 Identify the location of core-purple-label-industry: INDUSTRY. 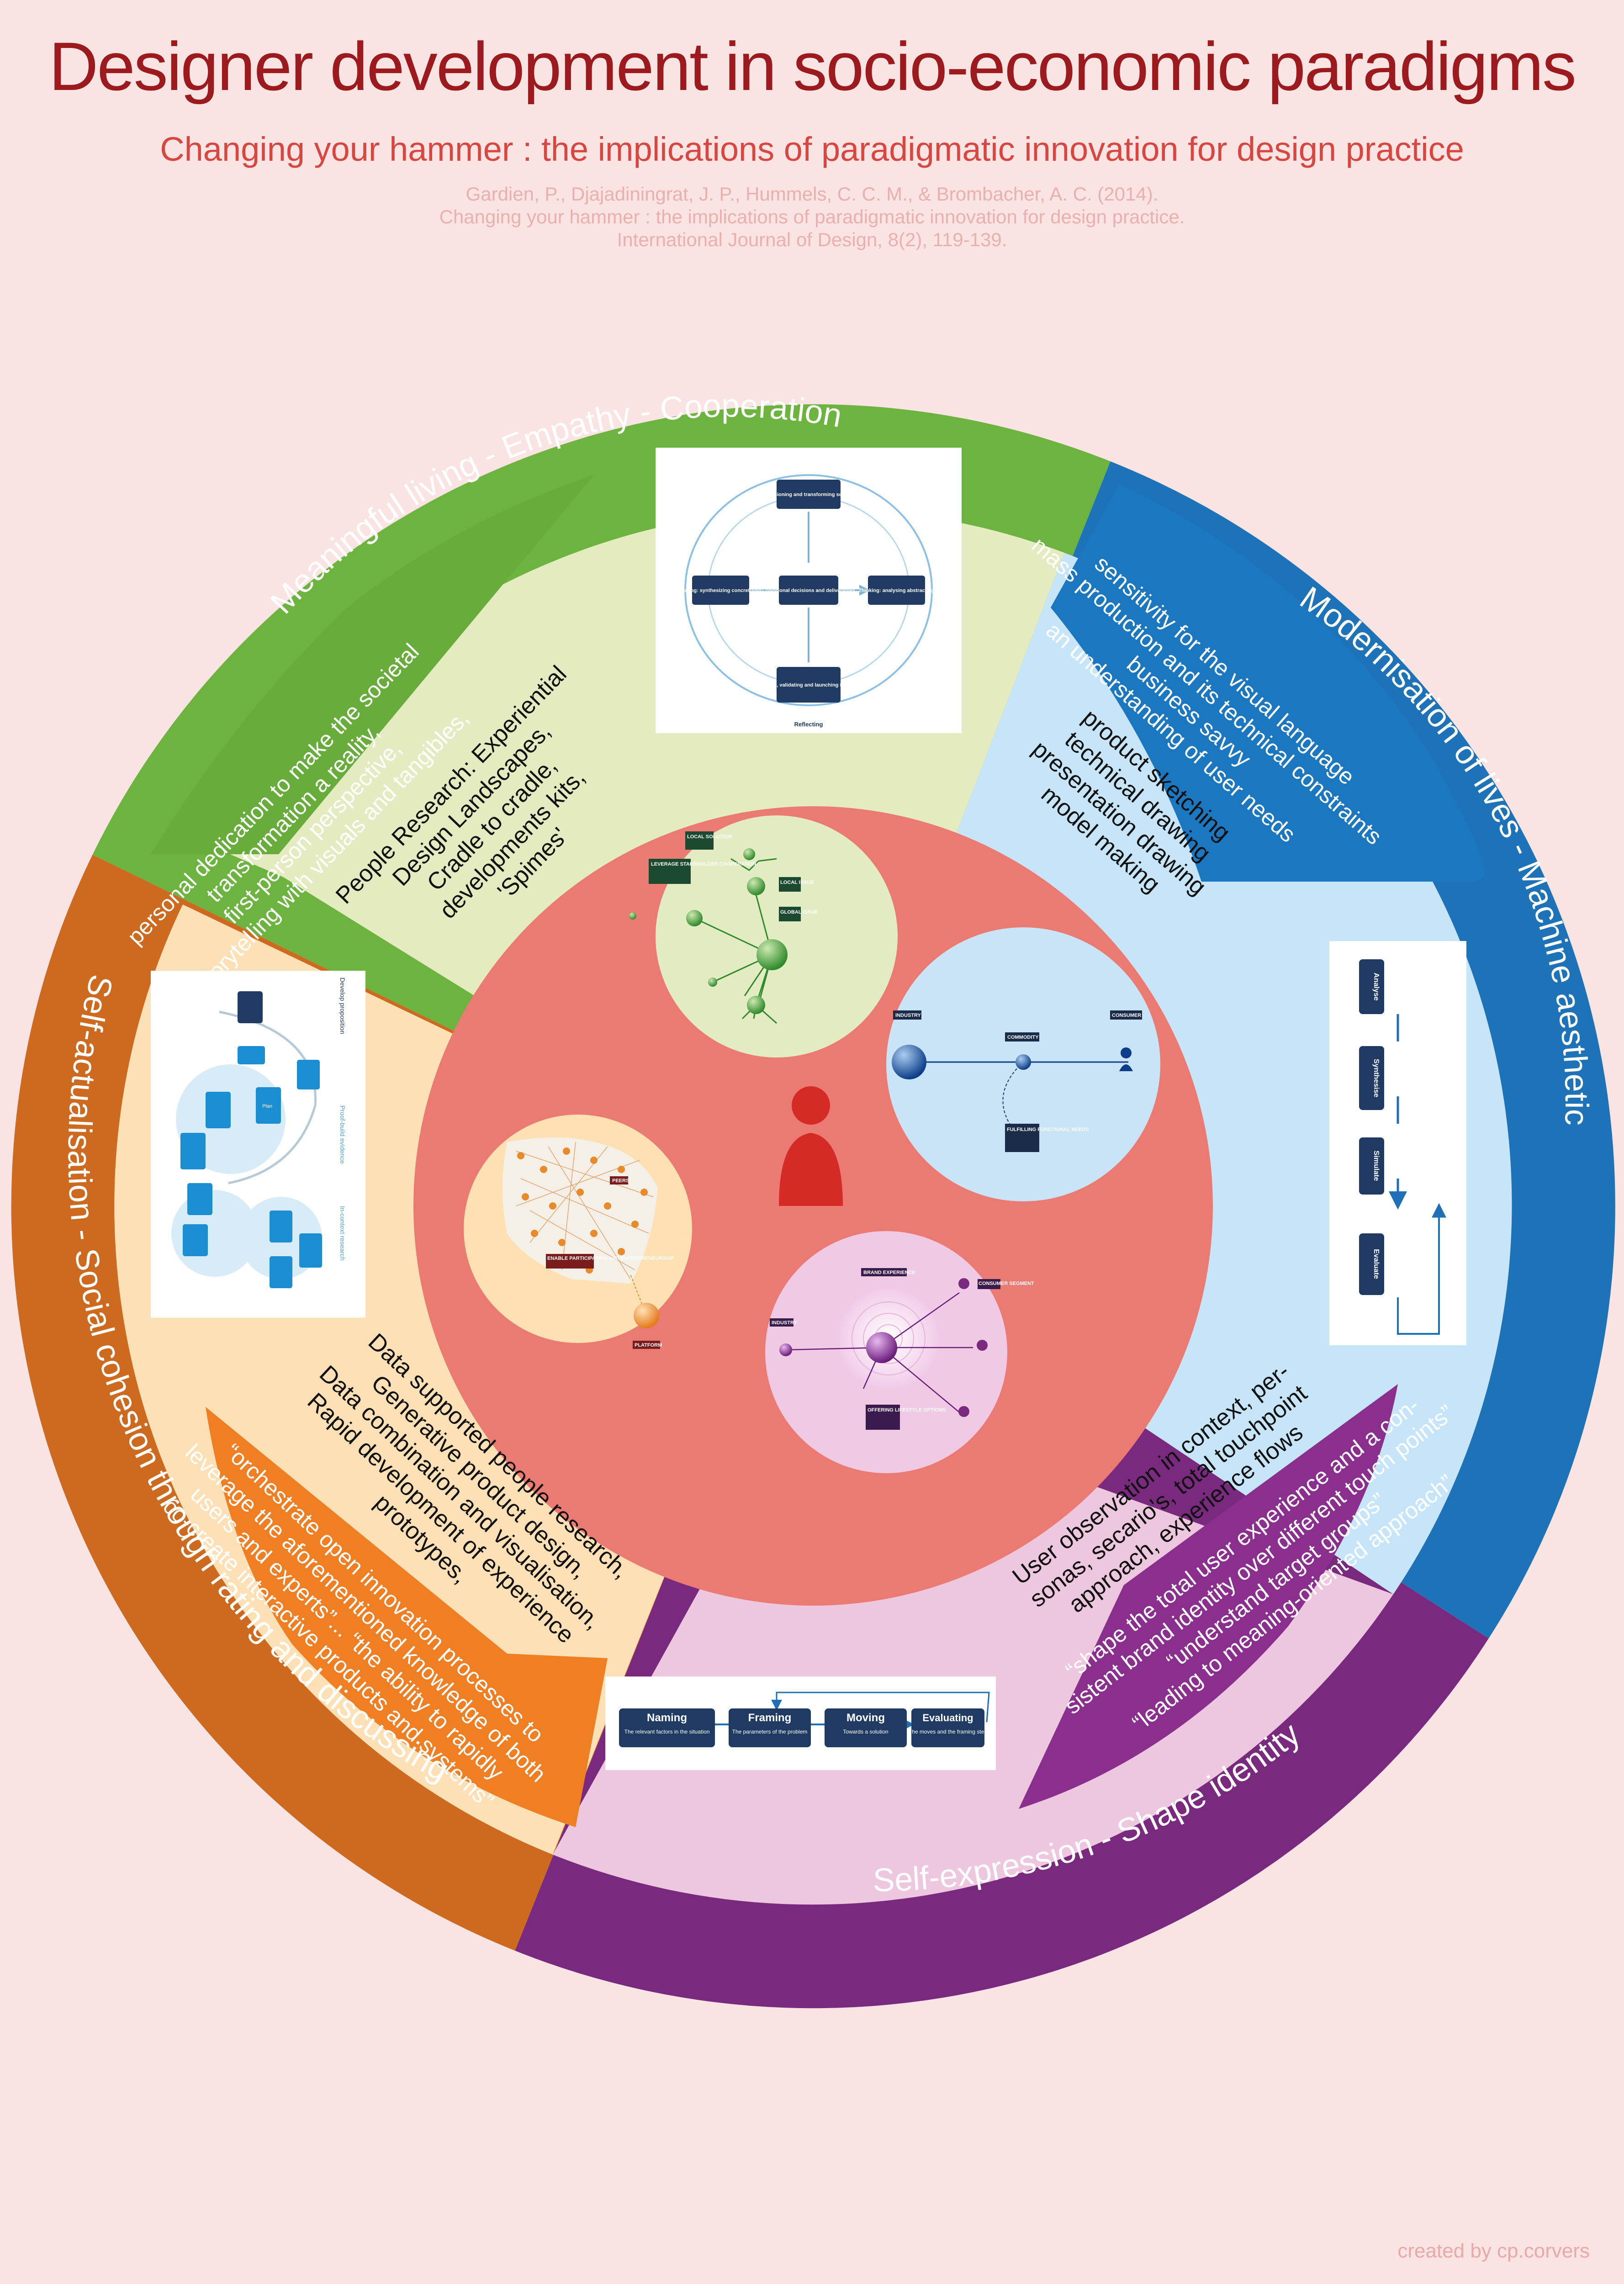
(784, 1323).